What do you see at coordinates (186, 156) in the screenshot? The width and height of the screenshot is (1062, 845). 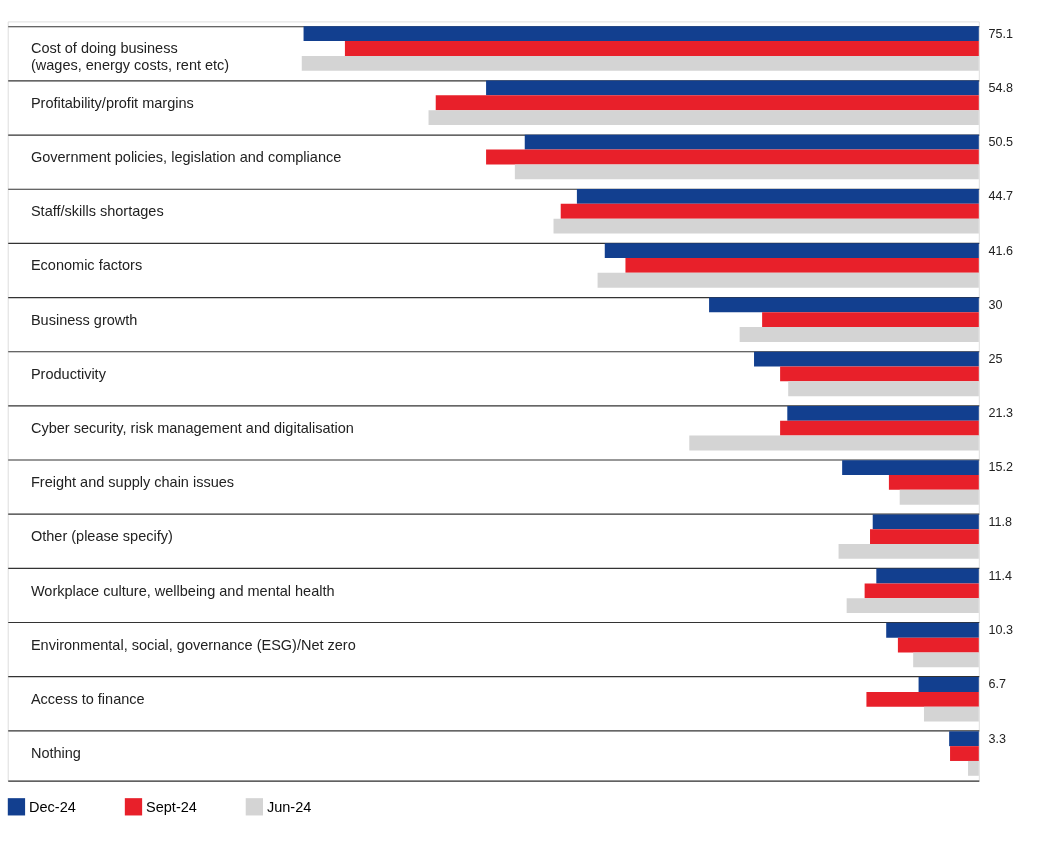 I see `y-tick-label: Government policies, legislation and compliance` at bounding box center [186, 156].